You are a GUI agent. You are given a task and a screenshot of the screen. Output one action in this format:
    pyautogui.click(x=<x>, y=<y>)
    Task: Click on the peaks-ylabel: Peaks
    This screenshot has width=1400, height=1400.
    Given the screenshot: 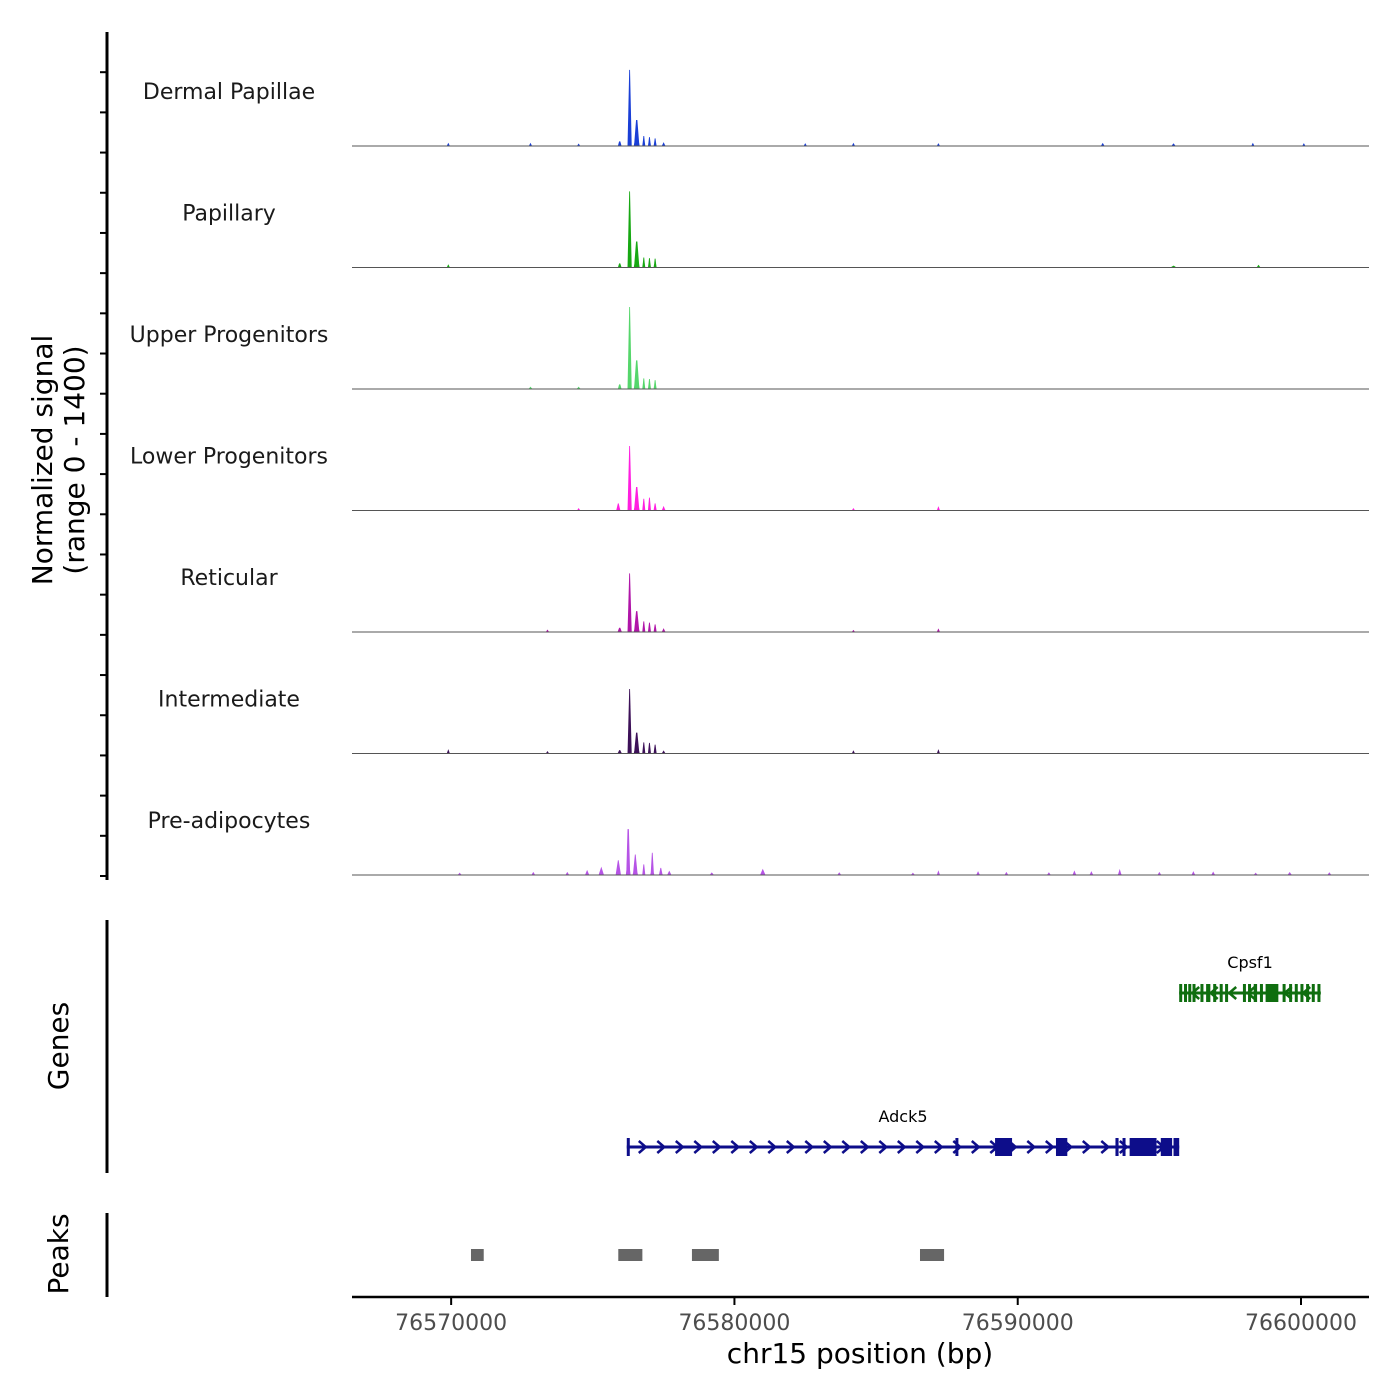 What is the action you would take?
    pyautogui.click(x=58, y=1253)
    